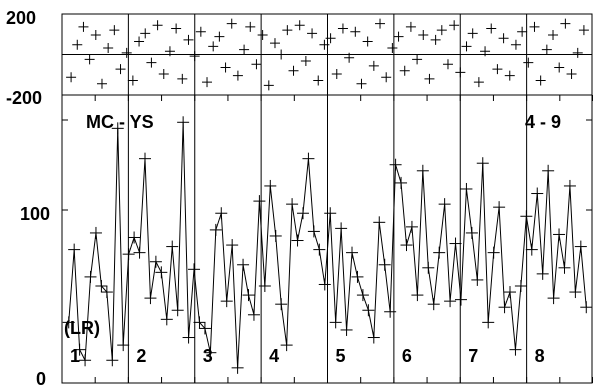  What do you see at coordinates (473, 356) in the screenshot?
I see `panel-label-7: 7` at bounding box center [473, 356].